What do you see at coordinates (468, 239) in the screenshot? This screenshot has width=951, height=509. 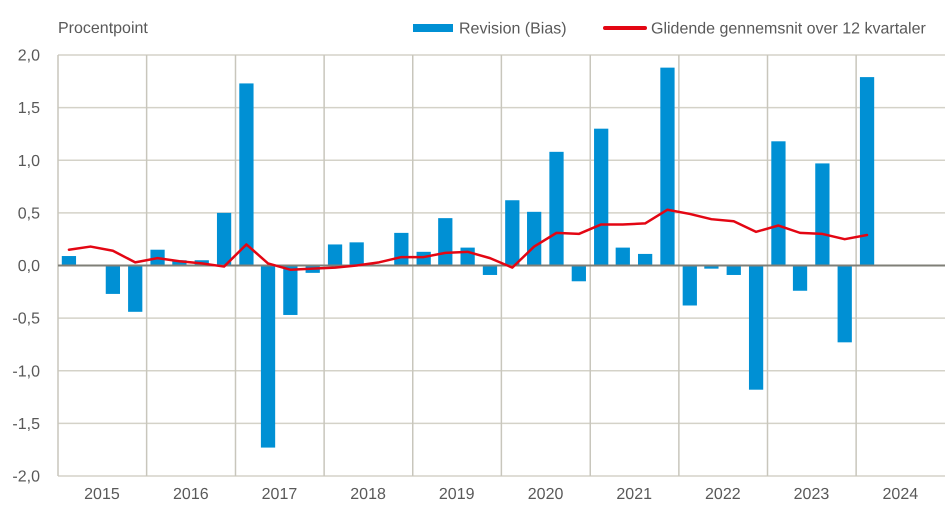 I see `line-series` at bounding box center [468, 239].